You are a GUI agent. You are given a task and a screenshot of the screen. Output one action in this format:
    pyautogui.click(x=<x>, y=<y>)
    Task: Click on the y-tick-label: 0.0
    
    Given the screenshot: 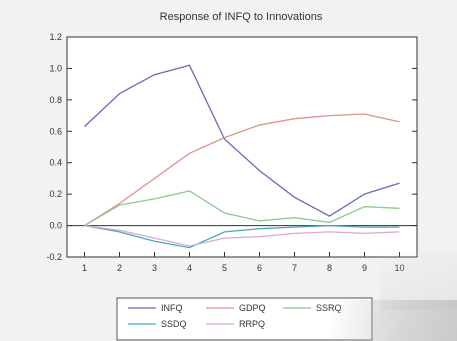 What is the action you would take?
    pyautogui.click(x=55, y=226)
    